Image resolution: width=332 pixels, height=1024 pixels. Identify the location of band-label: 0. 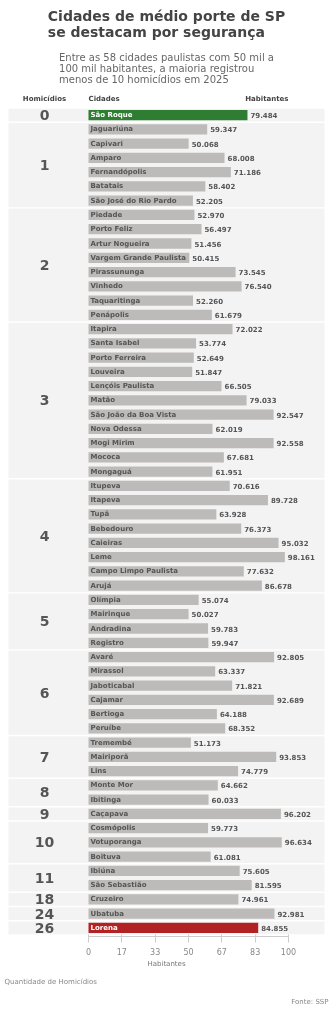
(44, 115).